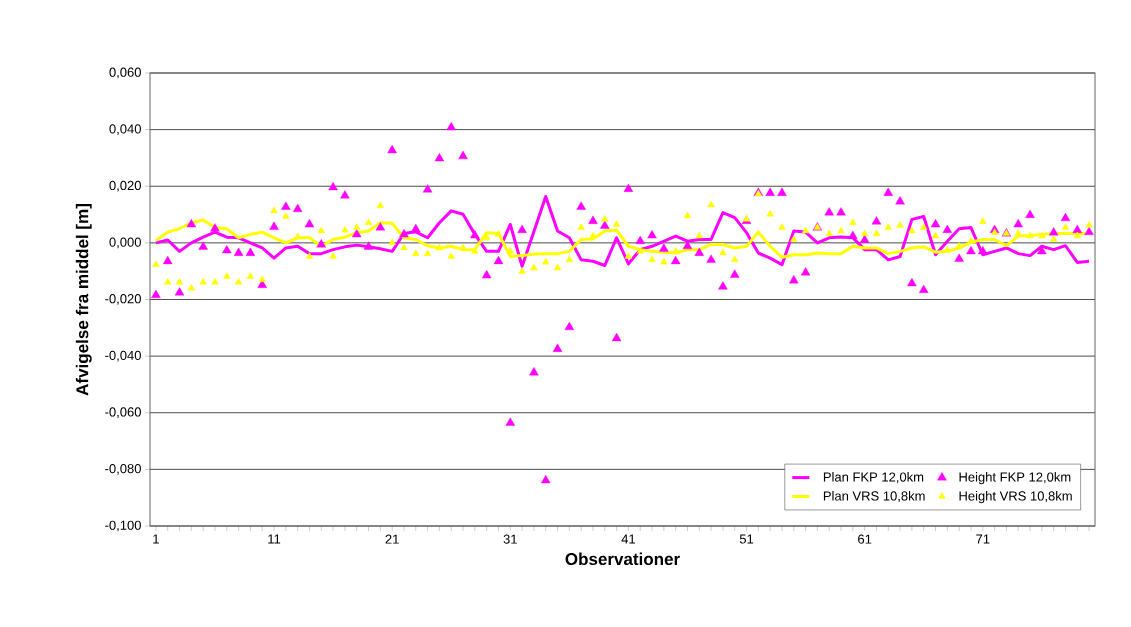  I want to click on y-tick-label: 0,000, so click(125, 243).